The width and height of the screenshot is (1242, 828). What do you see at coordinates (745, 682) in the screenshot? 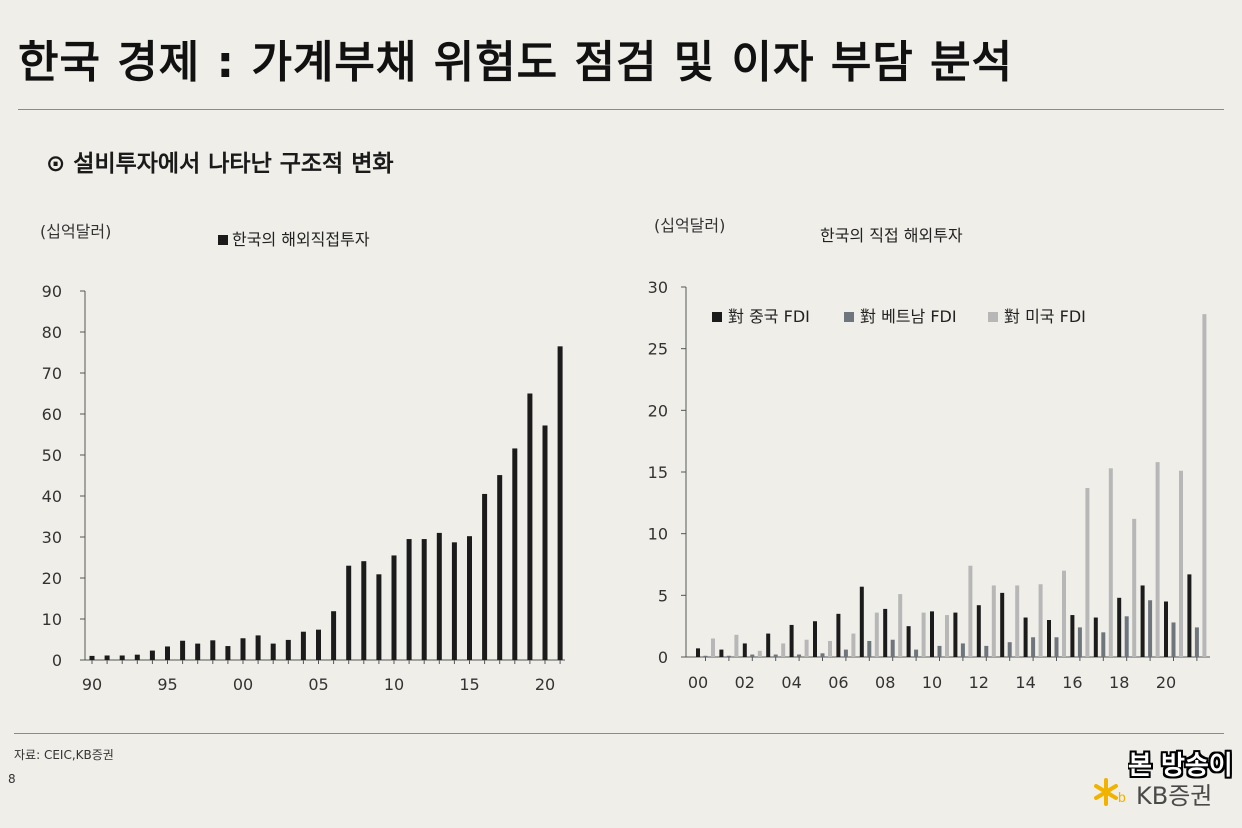
I see `right-x-tick-label: 02` at bounding box center [745, 682].